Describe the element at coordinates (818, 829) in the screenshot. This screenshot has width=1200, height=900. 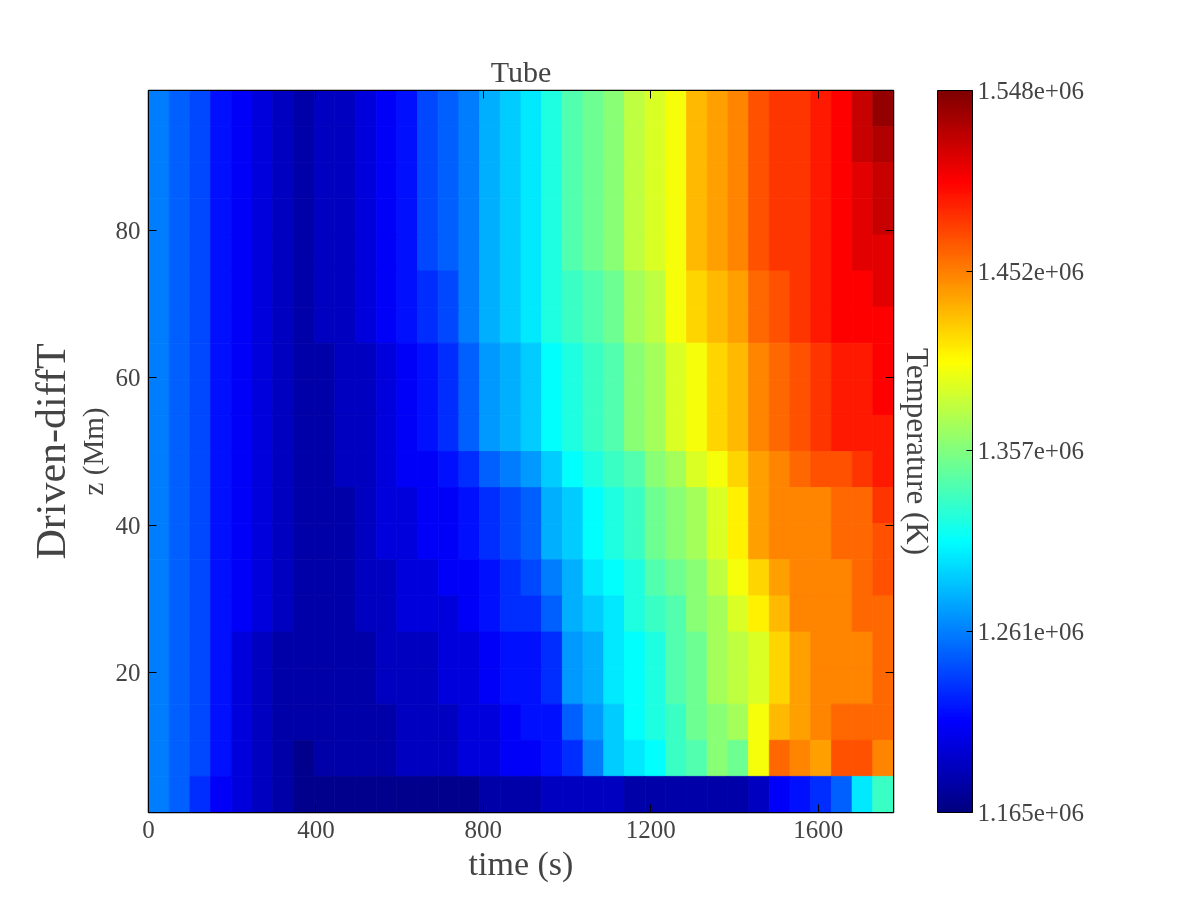
I see `x-tick-label: 1600` at that location.